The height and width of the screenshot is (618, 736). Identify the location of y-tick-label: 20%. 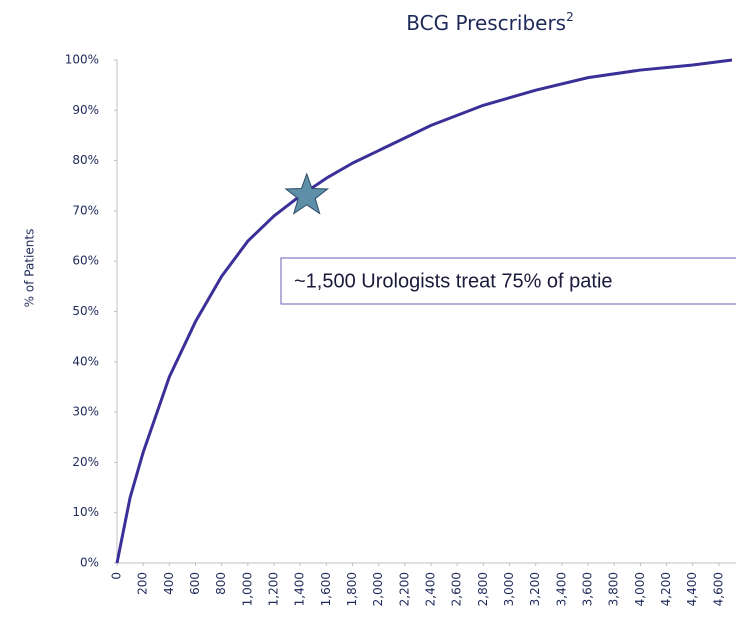
(85, 462).